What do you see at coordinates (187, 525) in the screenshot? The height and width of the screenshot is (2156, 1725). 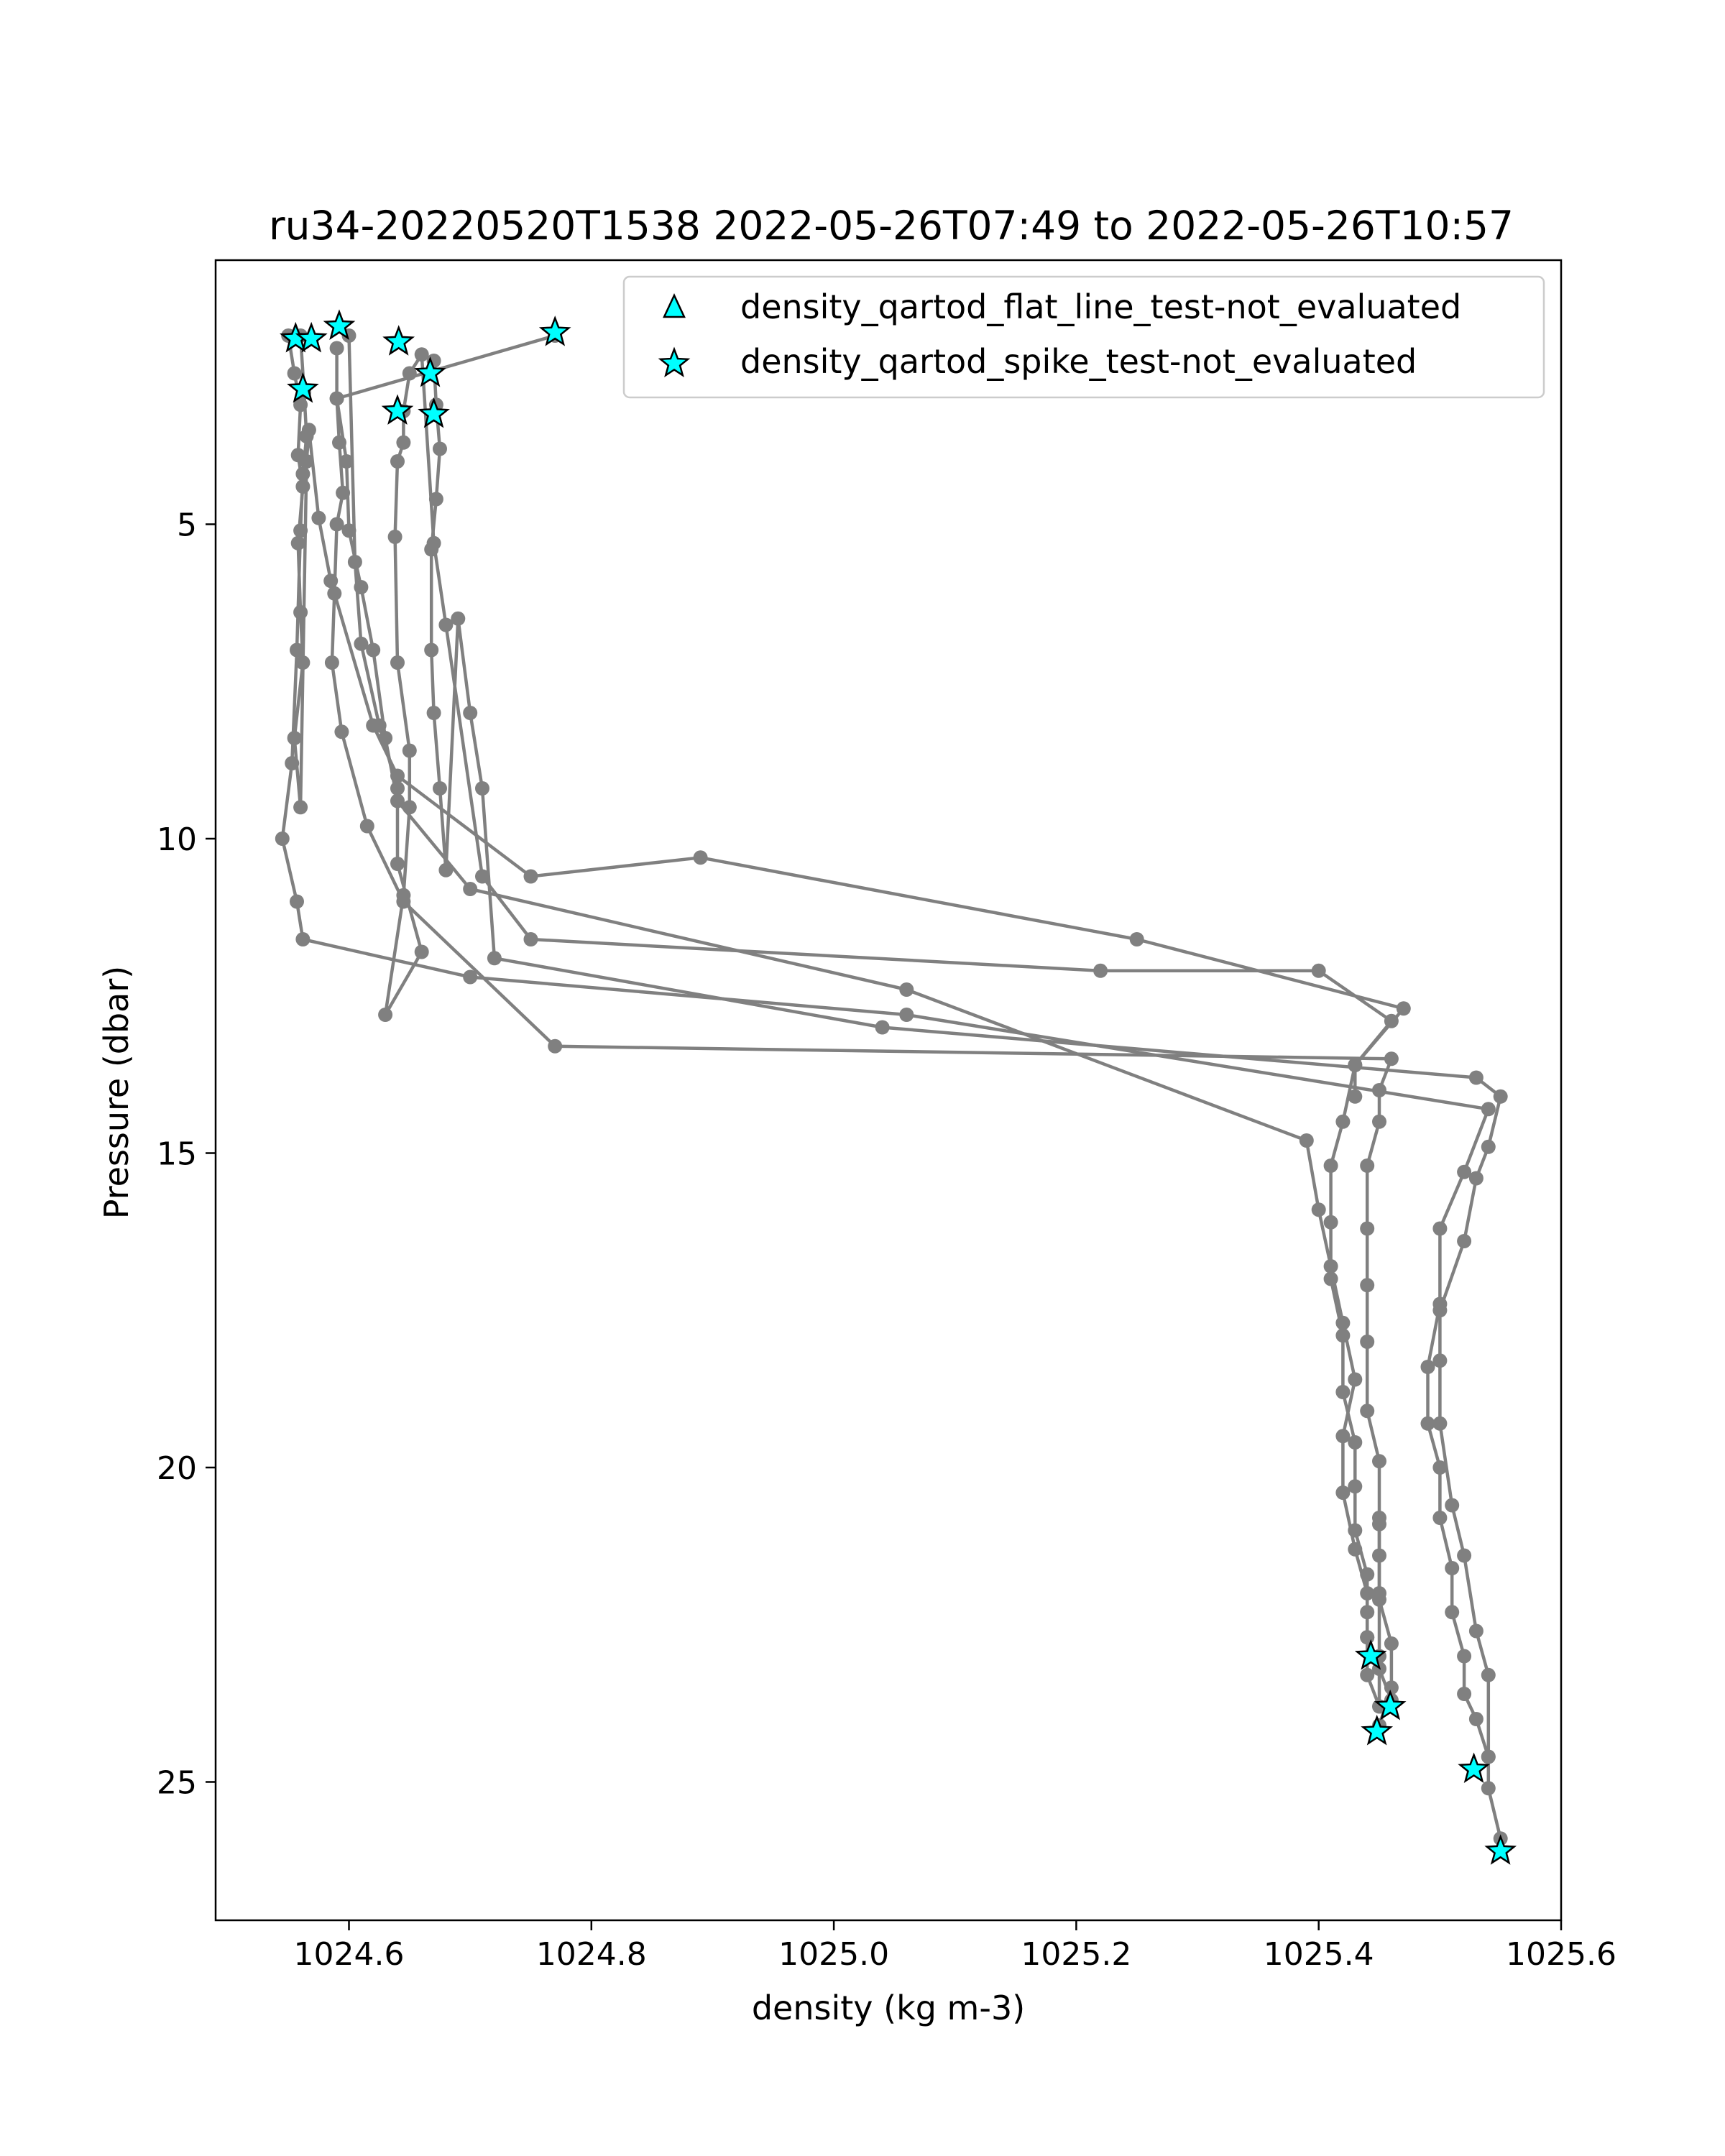 I see `y-tick-label: 5` at bounding box center [187, 525].